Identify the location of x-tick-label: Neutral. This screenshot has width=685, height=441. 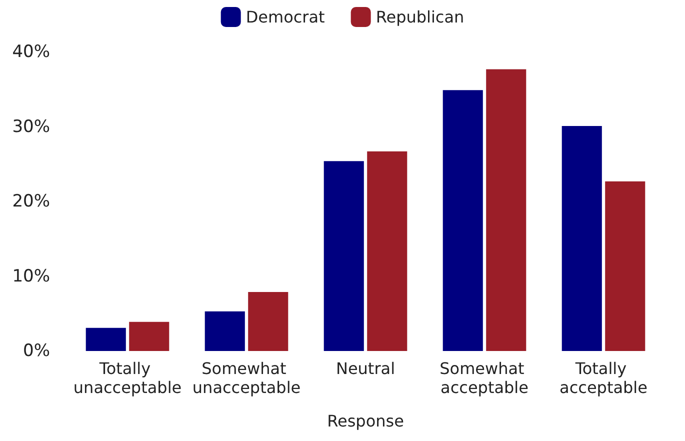
(366, 368).